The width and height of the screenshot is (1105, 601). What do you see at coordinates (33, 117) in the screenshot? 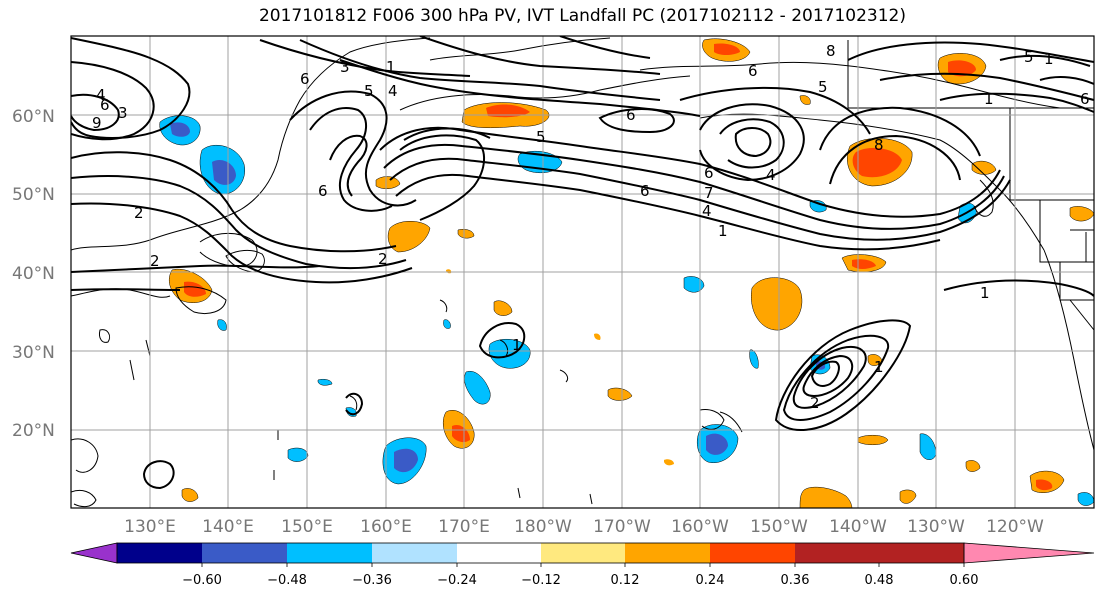
I see `lat-label-60n: 60°N` at bounding box center [33, 117].